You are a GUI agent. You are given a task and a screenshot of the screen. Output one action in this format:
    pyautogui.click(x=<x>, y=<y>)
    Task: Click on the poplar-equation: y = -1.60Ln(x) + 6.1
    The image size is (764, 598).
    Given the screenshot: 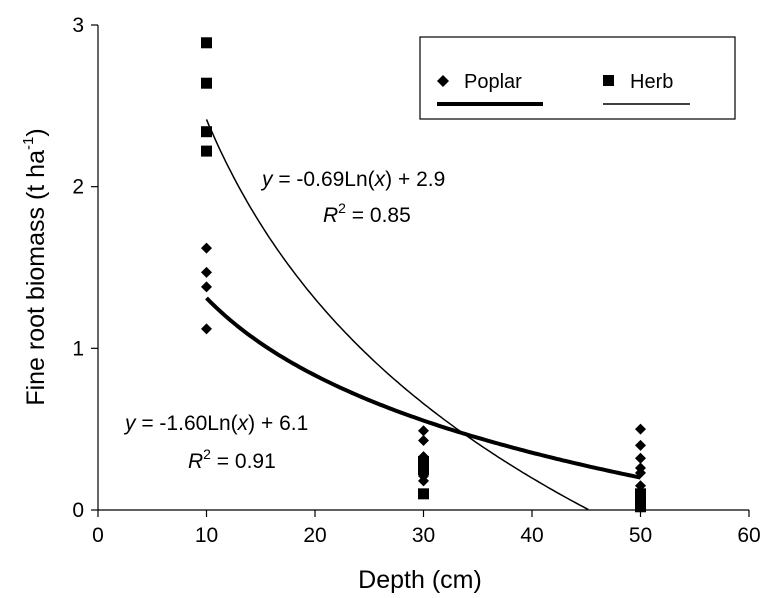 What is the action you would take?
    pyautogui.click(x=215, y=423)
    